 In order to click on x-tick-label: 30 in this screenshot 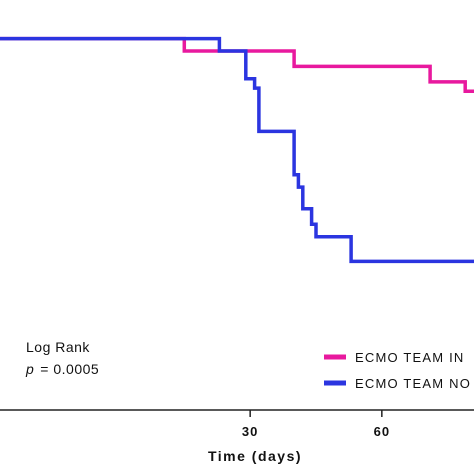, I will do `click(250, 431)`.